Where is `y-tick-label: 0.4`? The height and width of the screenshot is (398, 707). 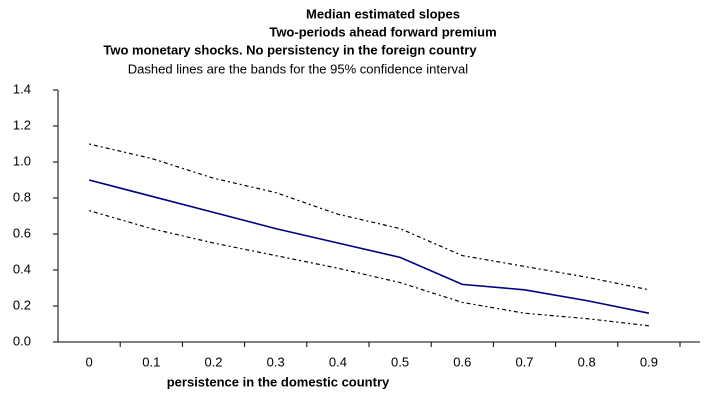 y-tick-label: 0.4 is located at coordinates (22, 268).